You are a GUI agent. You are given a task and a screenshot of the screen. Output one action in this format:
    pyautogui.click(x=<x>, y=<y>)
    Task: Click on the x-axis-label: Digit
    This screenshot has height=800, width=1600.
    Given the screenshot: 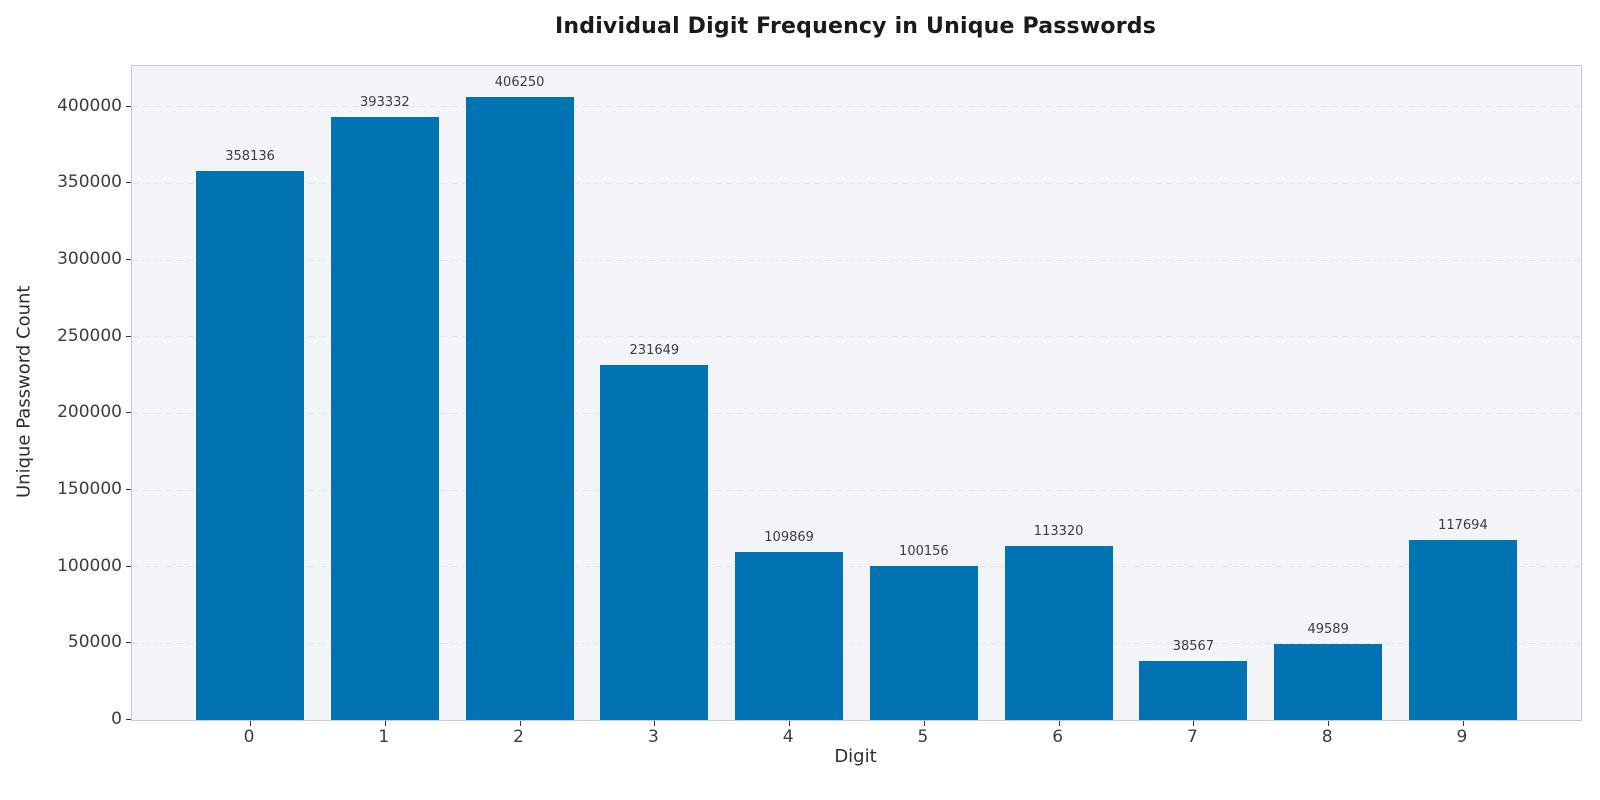 What is the action you would take?
    pyautogui.click(x=855, y=756)
    